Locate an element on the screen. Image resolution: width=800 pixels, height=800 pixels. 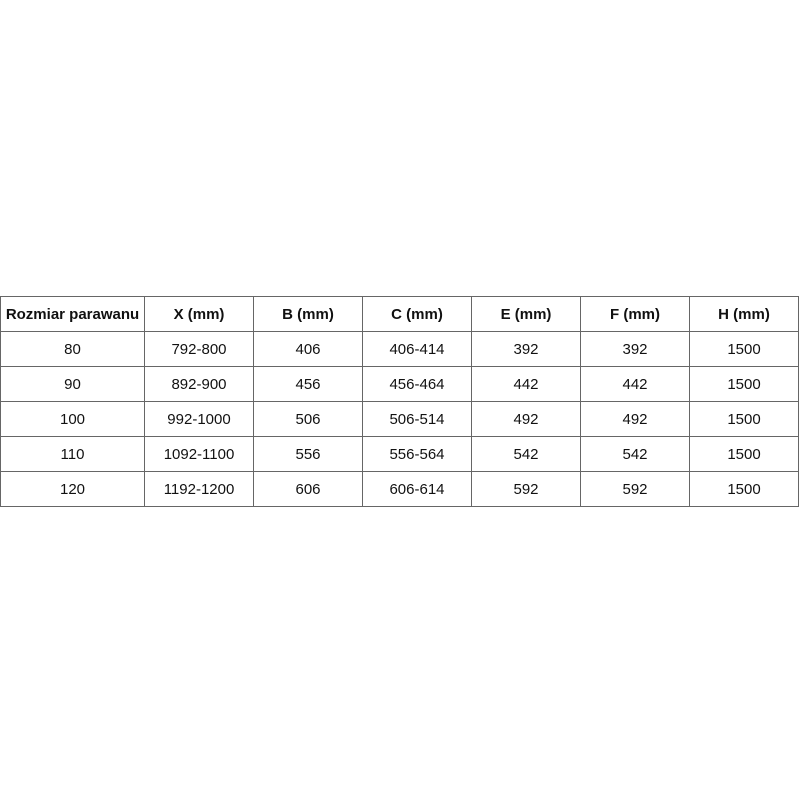
table-row: 100 992-1000 506 506-514 492 492 1500 is located at coordinates (399, 419).